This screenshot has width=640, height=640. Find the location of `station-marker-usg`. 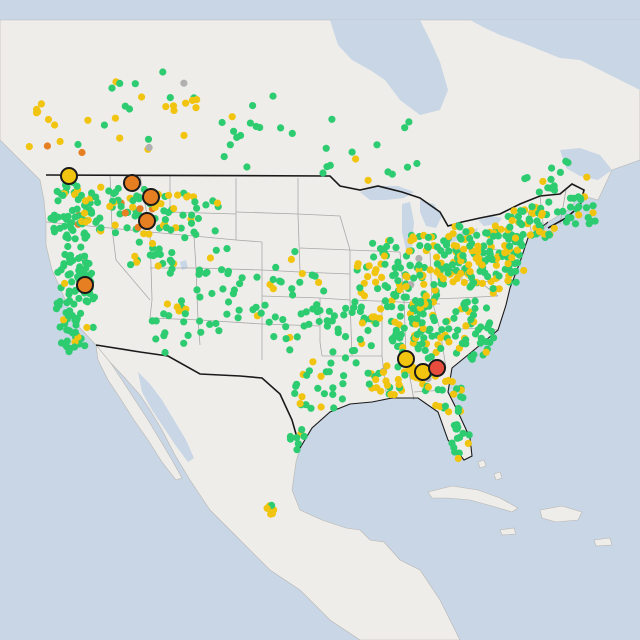

station-marker-usg is located at coordinates (125, 213).